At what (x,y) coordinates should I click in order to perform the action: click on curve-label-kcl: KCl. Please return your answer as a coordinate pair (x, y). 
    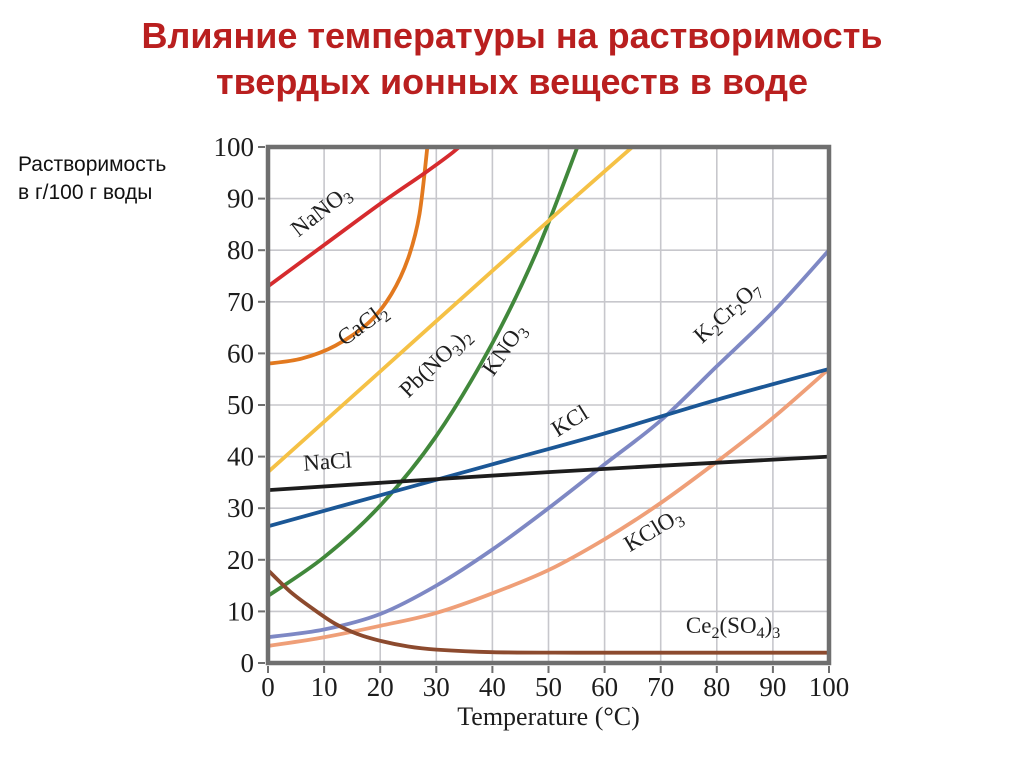
    Looking at the image, I should click on (570, 421).